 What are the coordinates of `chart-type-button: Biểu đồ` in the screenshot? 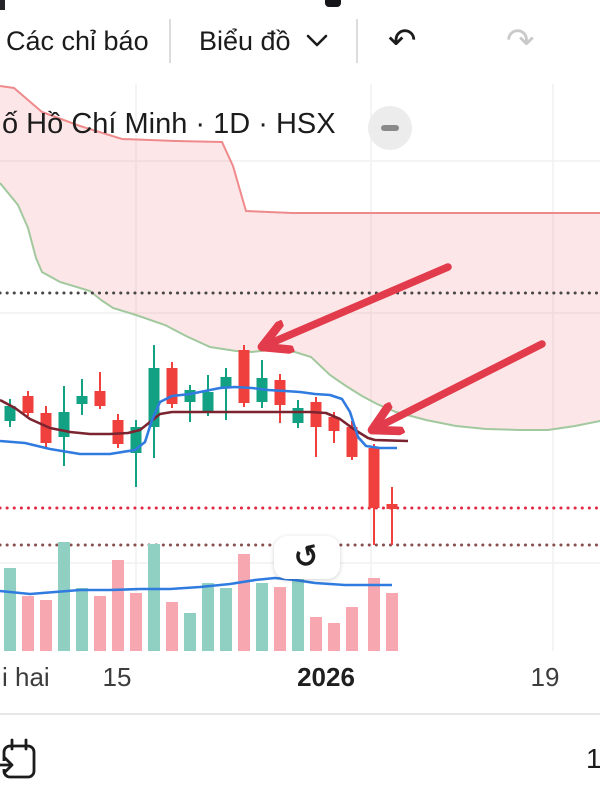 It's located at (264, 41).